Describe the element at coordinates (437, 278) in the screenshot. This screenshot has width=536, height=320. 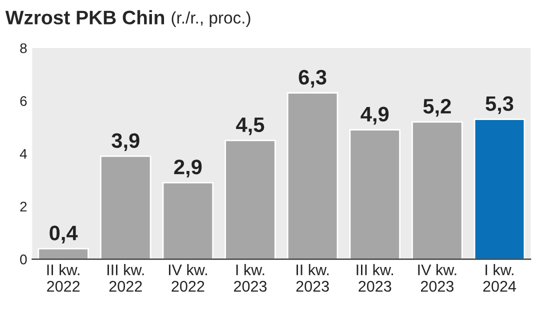
I see `x-tick-label: IV kw. 2023` at that location.